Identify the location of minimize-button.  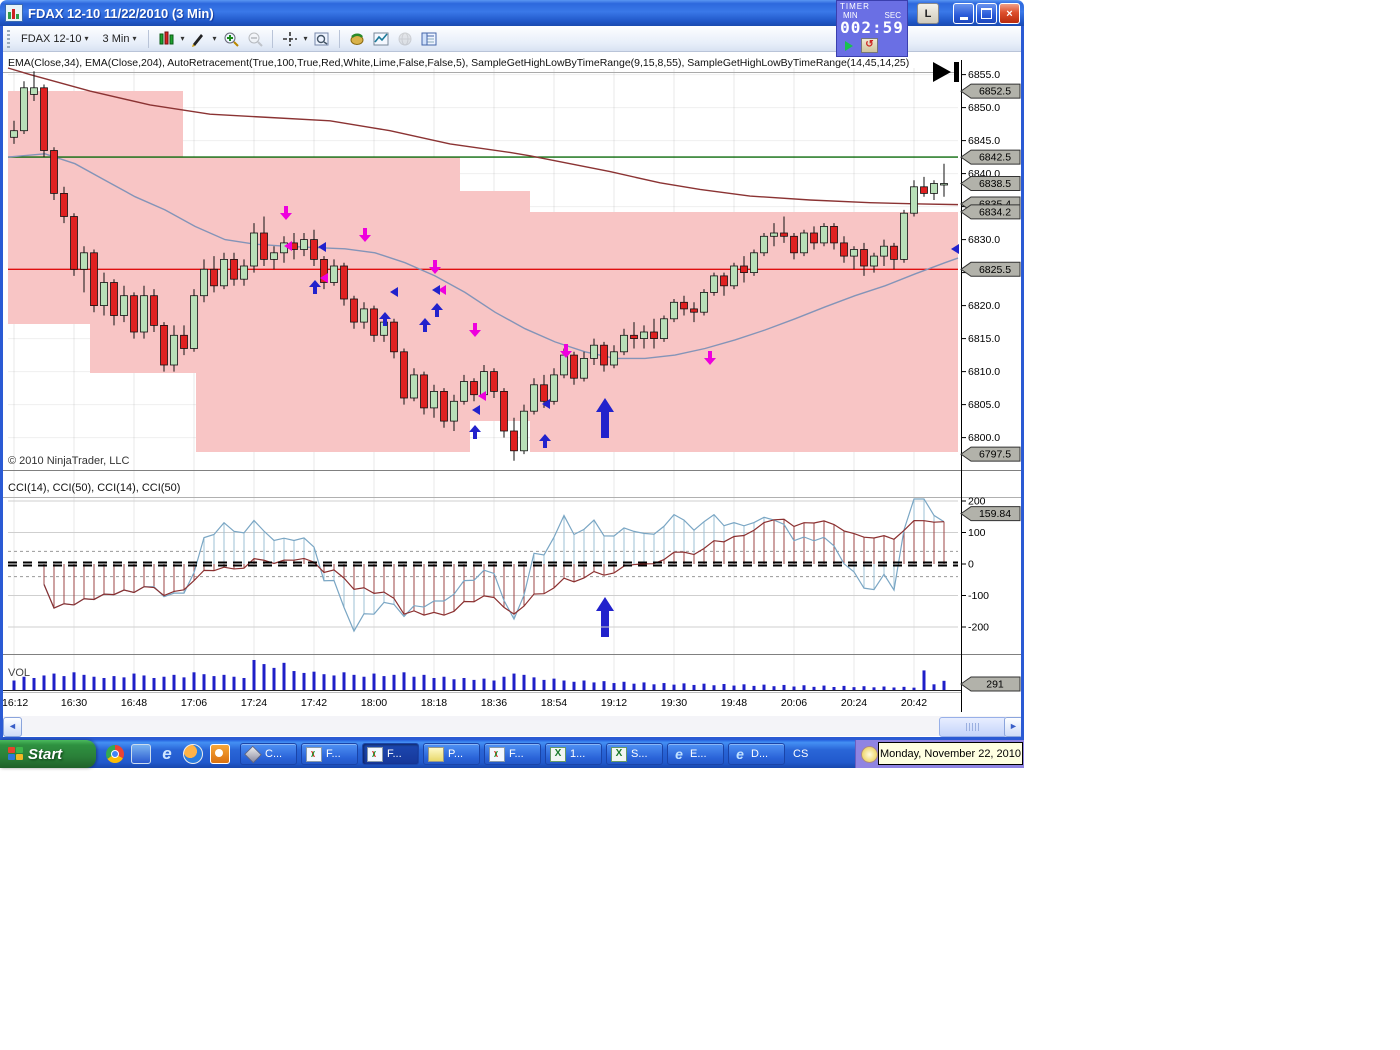
(963, 13).